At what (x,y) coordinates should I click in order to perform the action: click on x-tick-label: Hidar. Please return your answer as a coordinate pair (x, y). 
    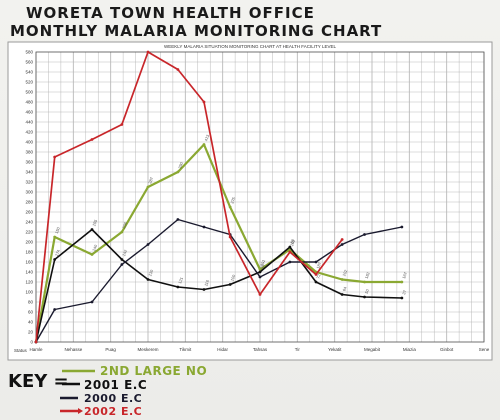
    Looking at the image, I should click on (222, 349).